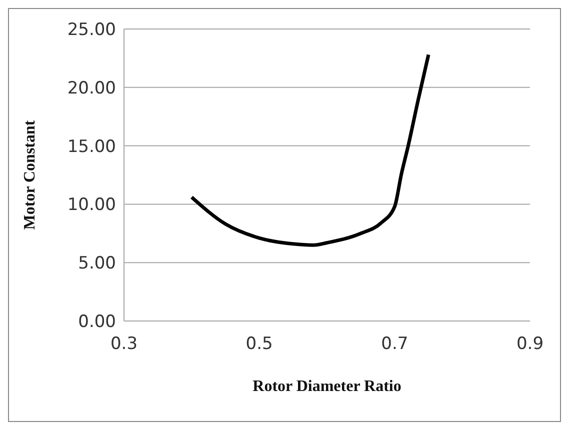 The width and height of the screenshot is (571, 432). I want to click on x-tick-label: 0.7, so click(394, 344).